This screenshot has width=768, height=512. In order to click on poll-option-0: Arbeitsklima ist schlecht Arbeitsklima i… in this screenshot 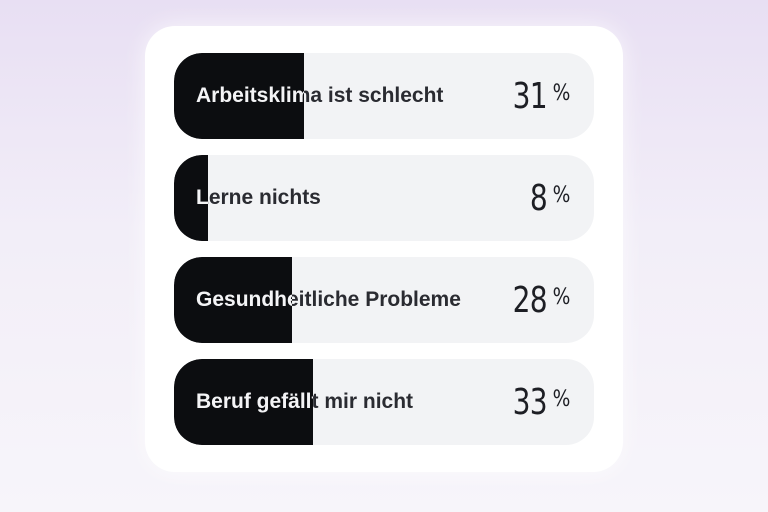, I will do `click(384, 96)`.